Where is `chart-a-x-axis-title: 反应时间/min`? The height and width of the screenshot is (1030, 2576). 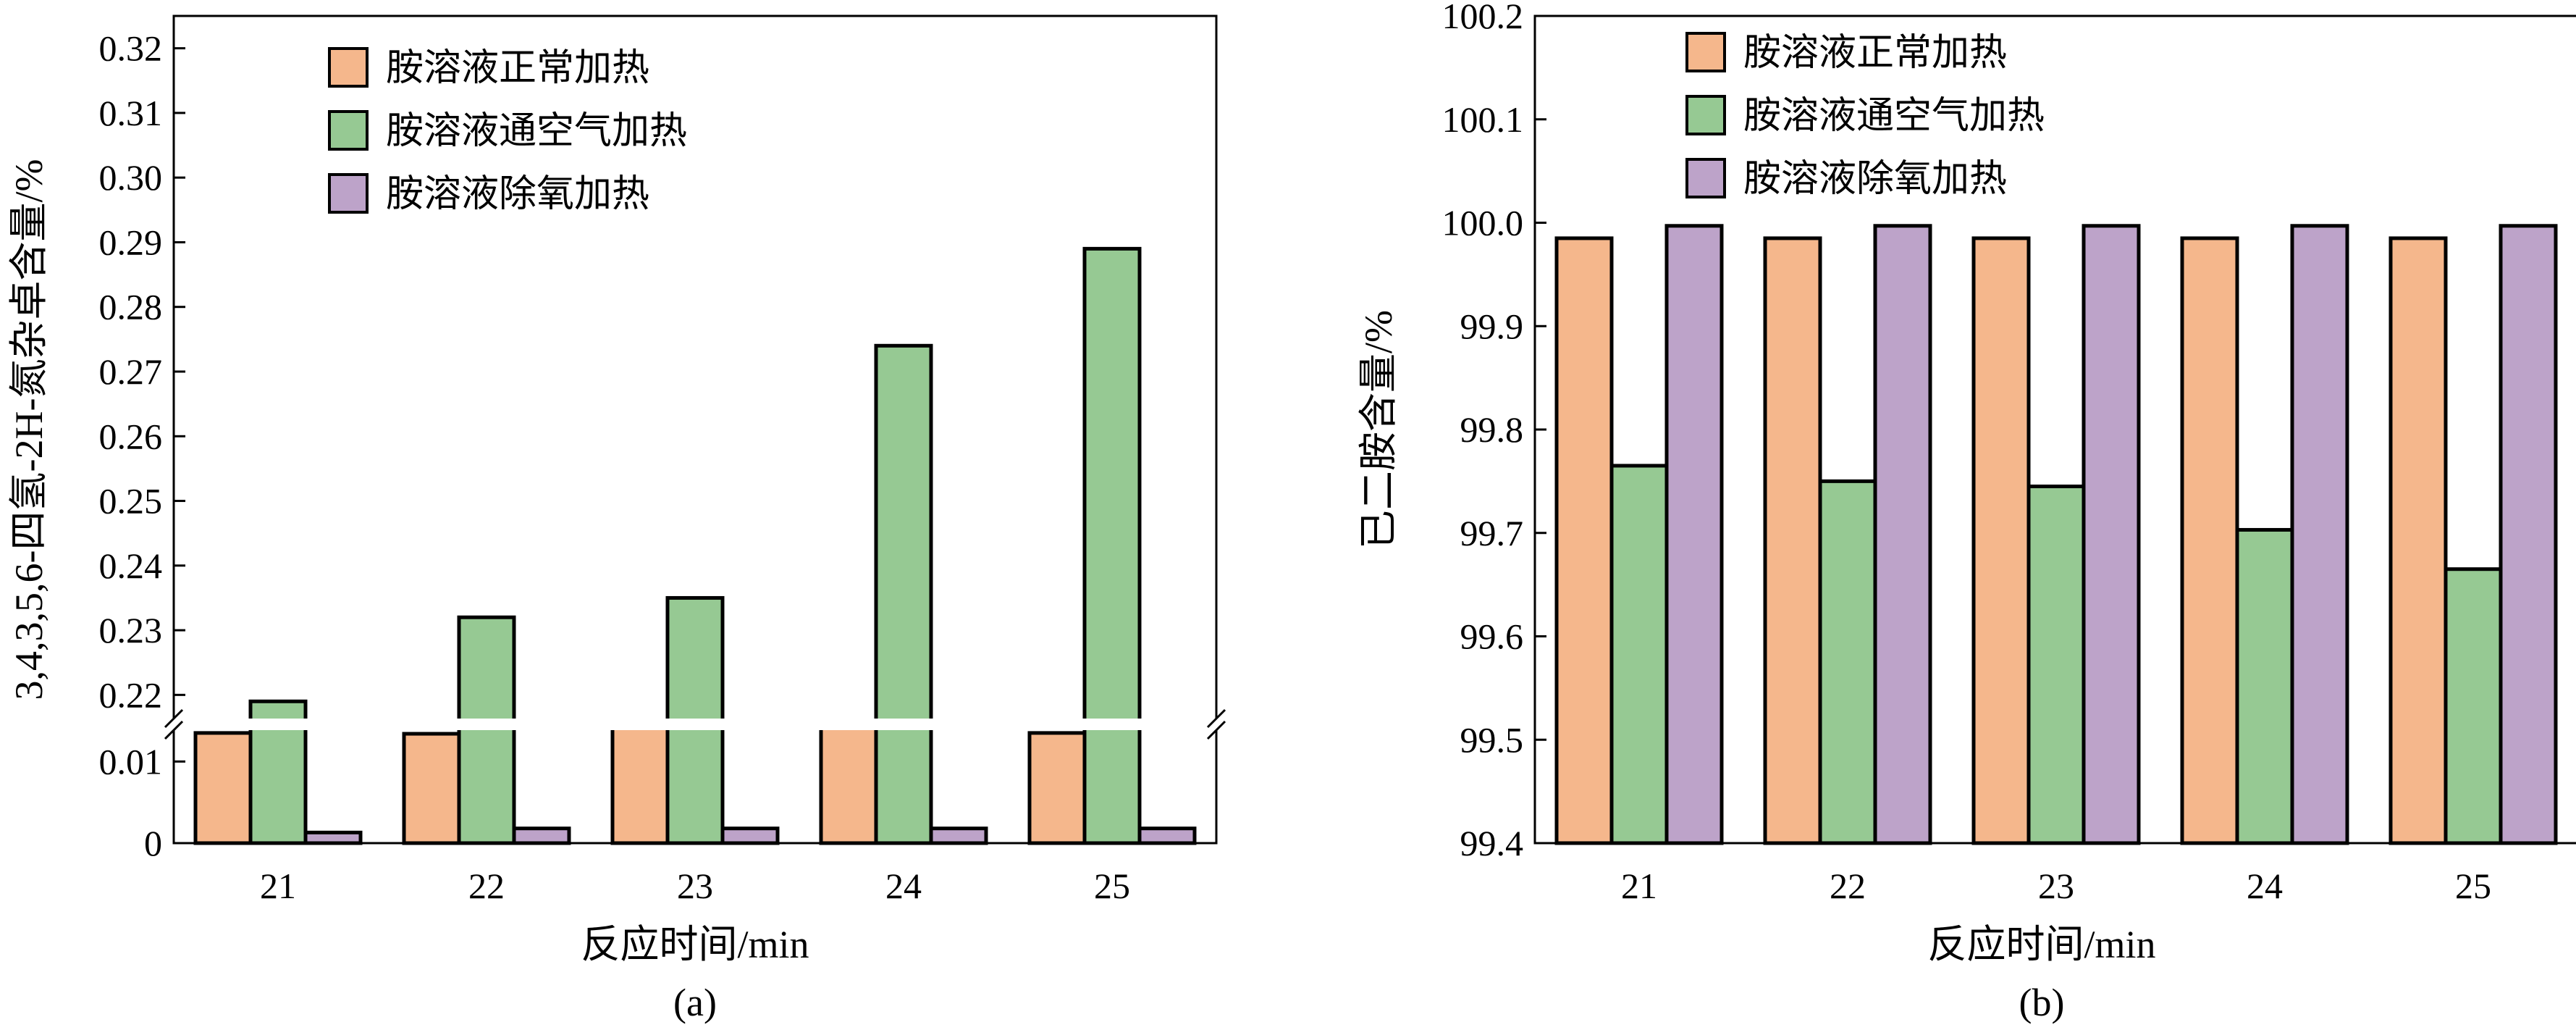
chart-a-x-axis-title: 反应时间/min is located at coordinates (695, 944).